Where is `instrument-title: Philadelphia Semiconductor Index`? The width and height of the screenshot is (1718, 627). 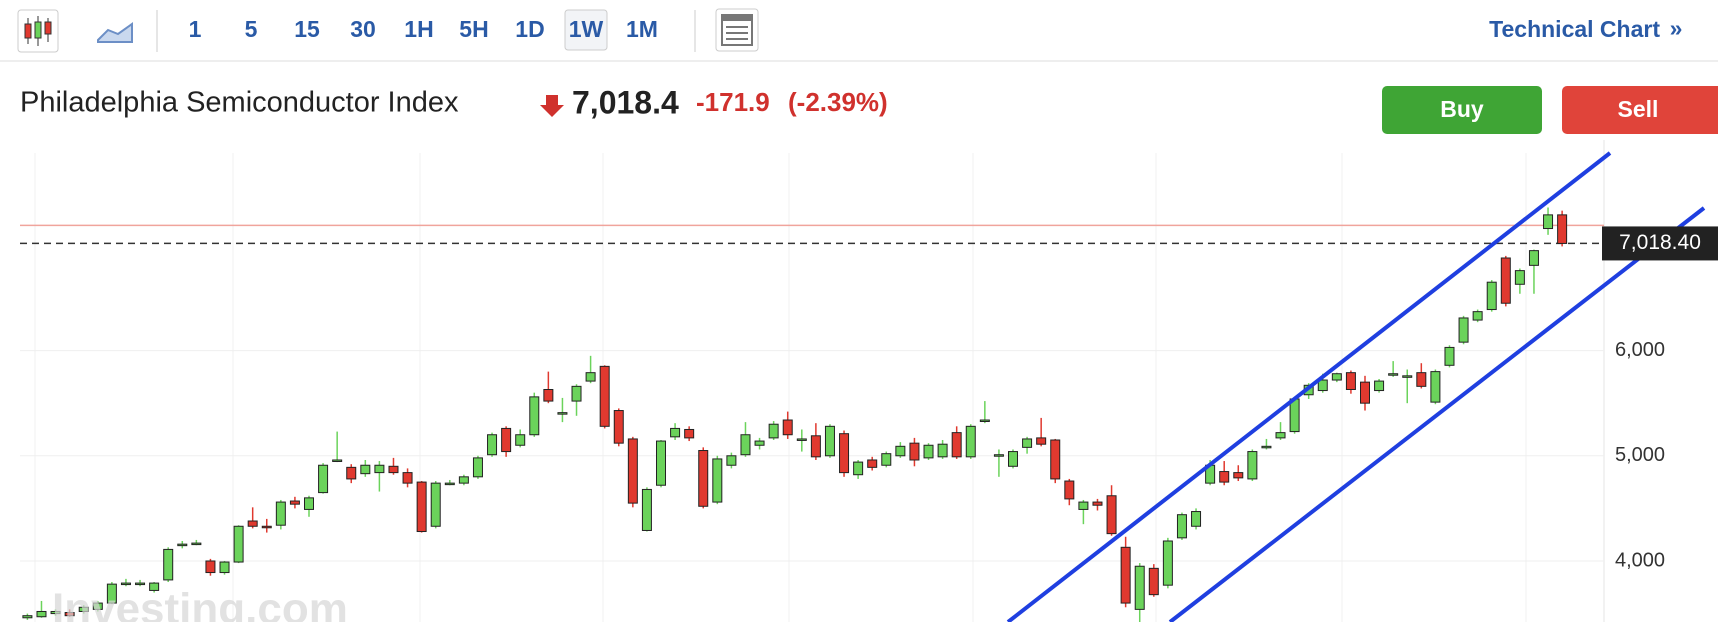
instrument-title: Philadelphia Semiconductor Index is located at coordinates (239, 103).